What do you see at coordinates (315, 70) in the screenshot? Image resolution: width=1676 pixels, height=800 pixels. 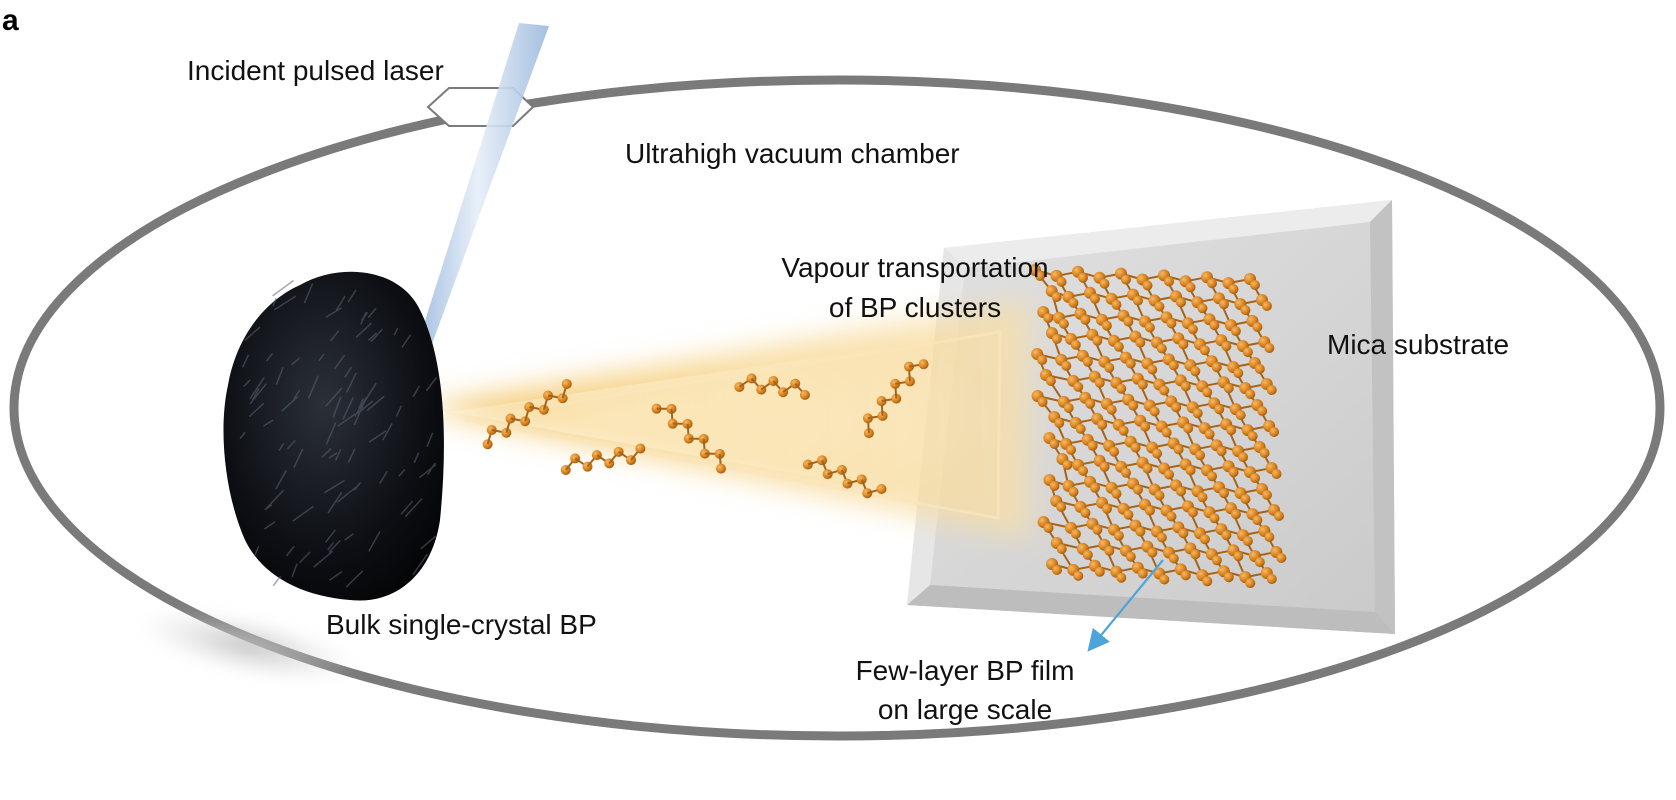 I see `label-incident-pulsed-laser: Incident pulsed laser` at bounding box center [315, 70].